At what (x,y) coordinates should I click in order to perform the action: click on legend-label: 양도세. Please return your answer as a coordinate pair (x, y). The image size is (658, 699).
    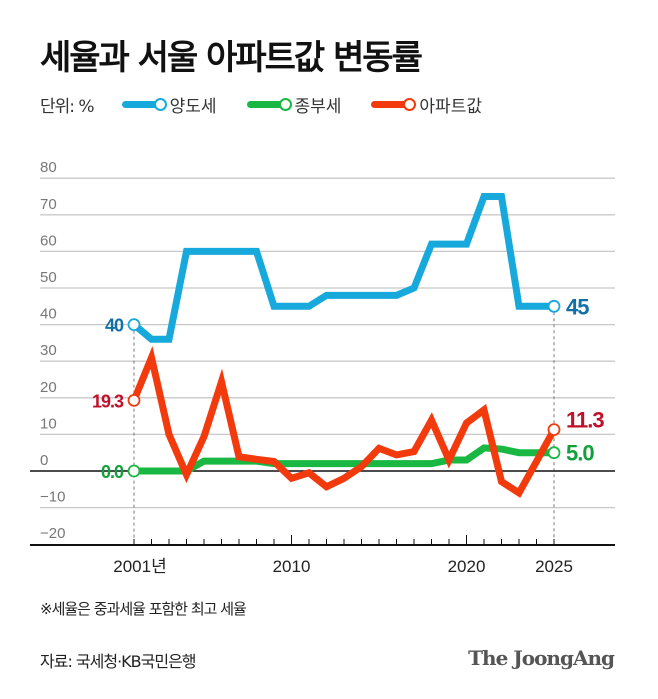
    Looking at the image, I should click on (193, 107).